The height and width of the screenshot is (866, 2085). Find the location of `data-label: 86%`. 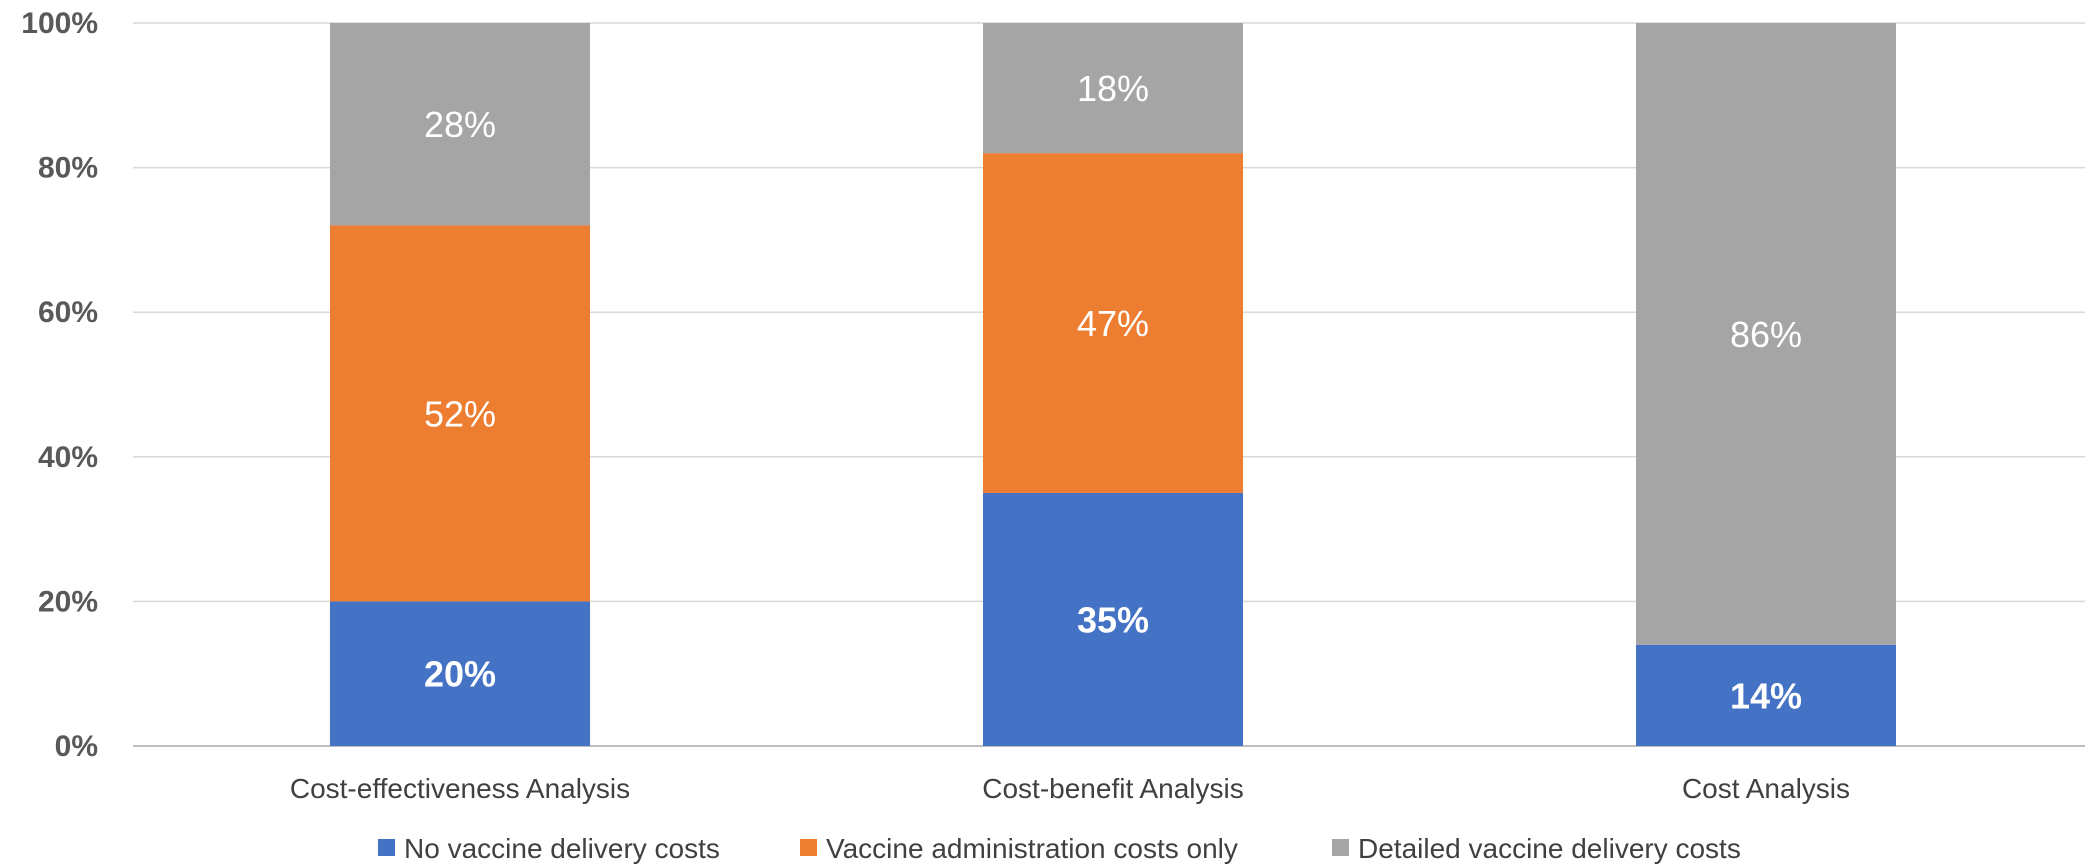

data-label: 86% is located at coordinates (1766, 334).